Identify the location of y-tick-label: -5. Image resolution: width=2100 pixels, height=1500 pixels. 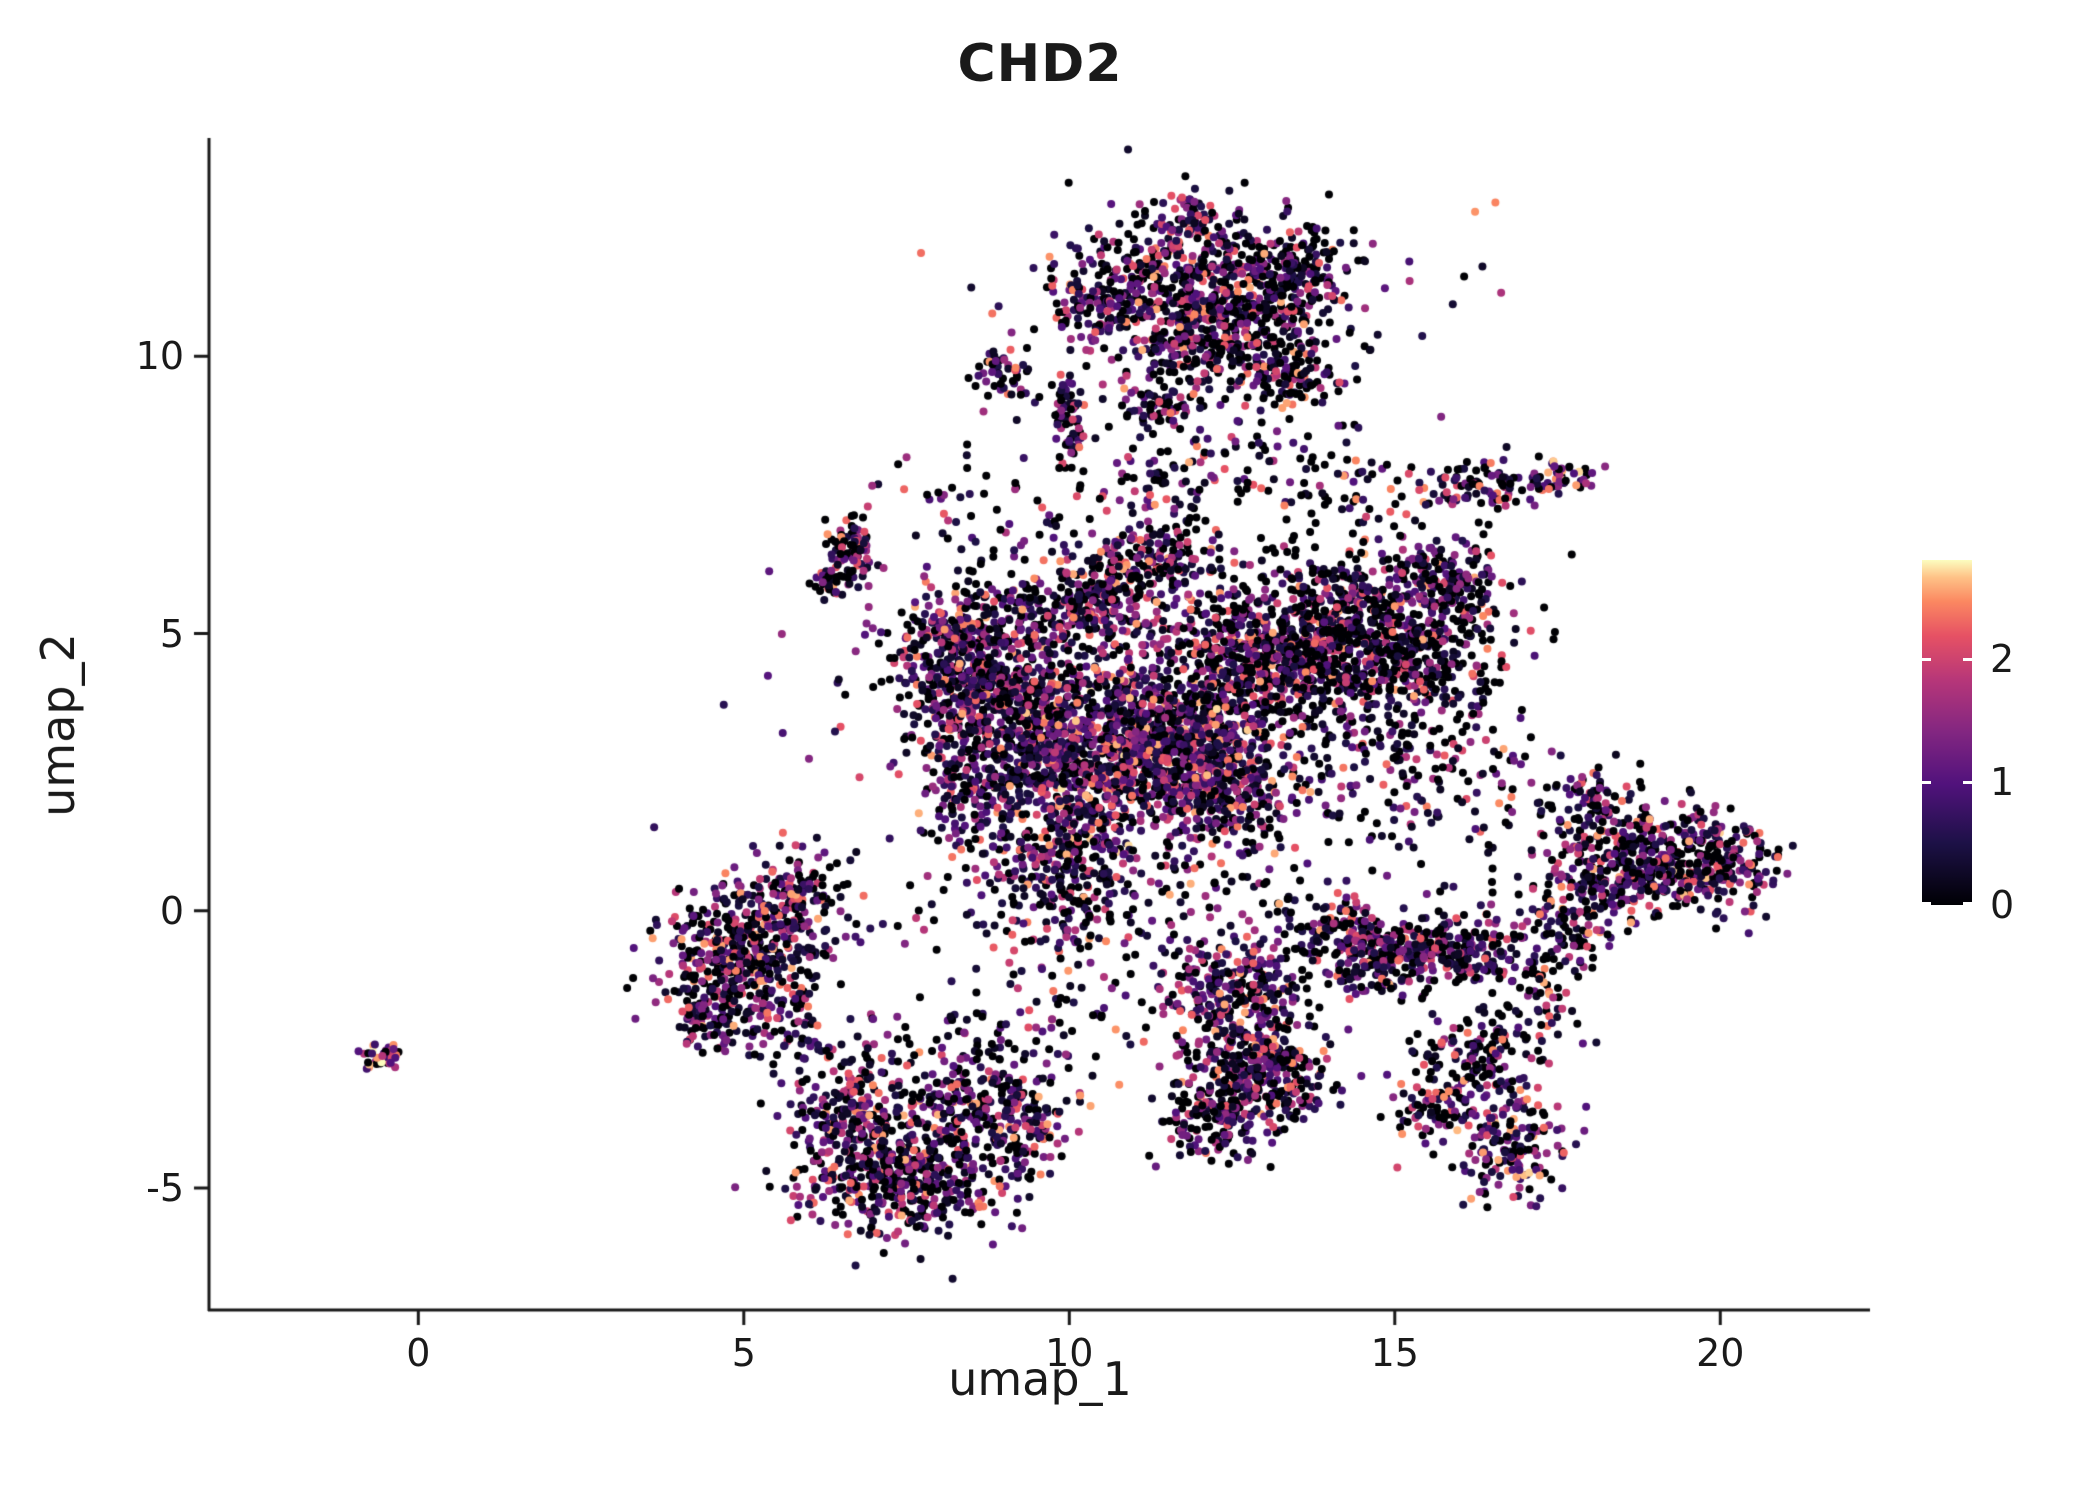
(165, 1188).